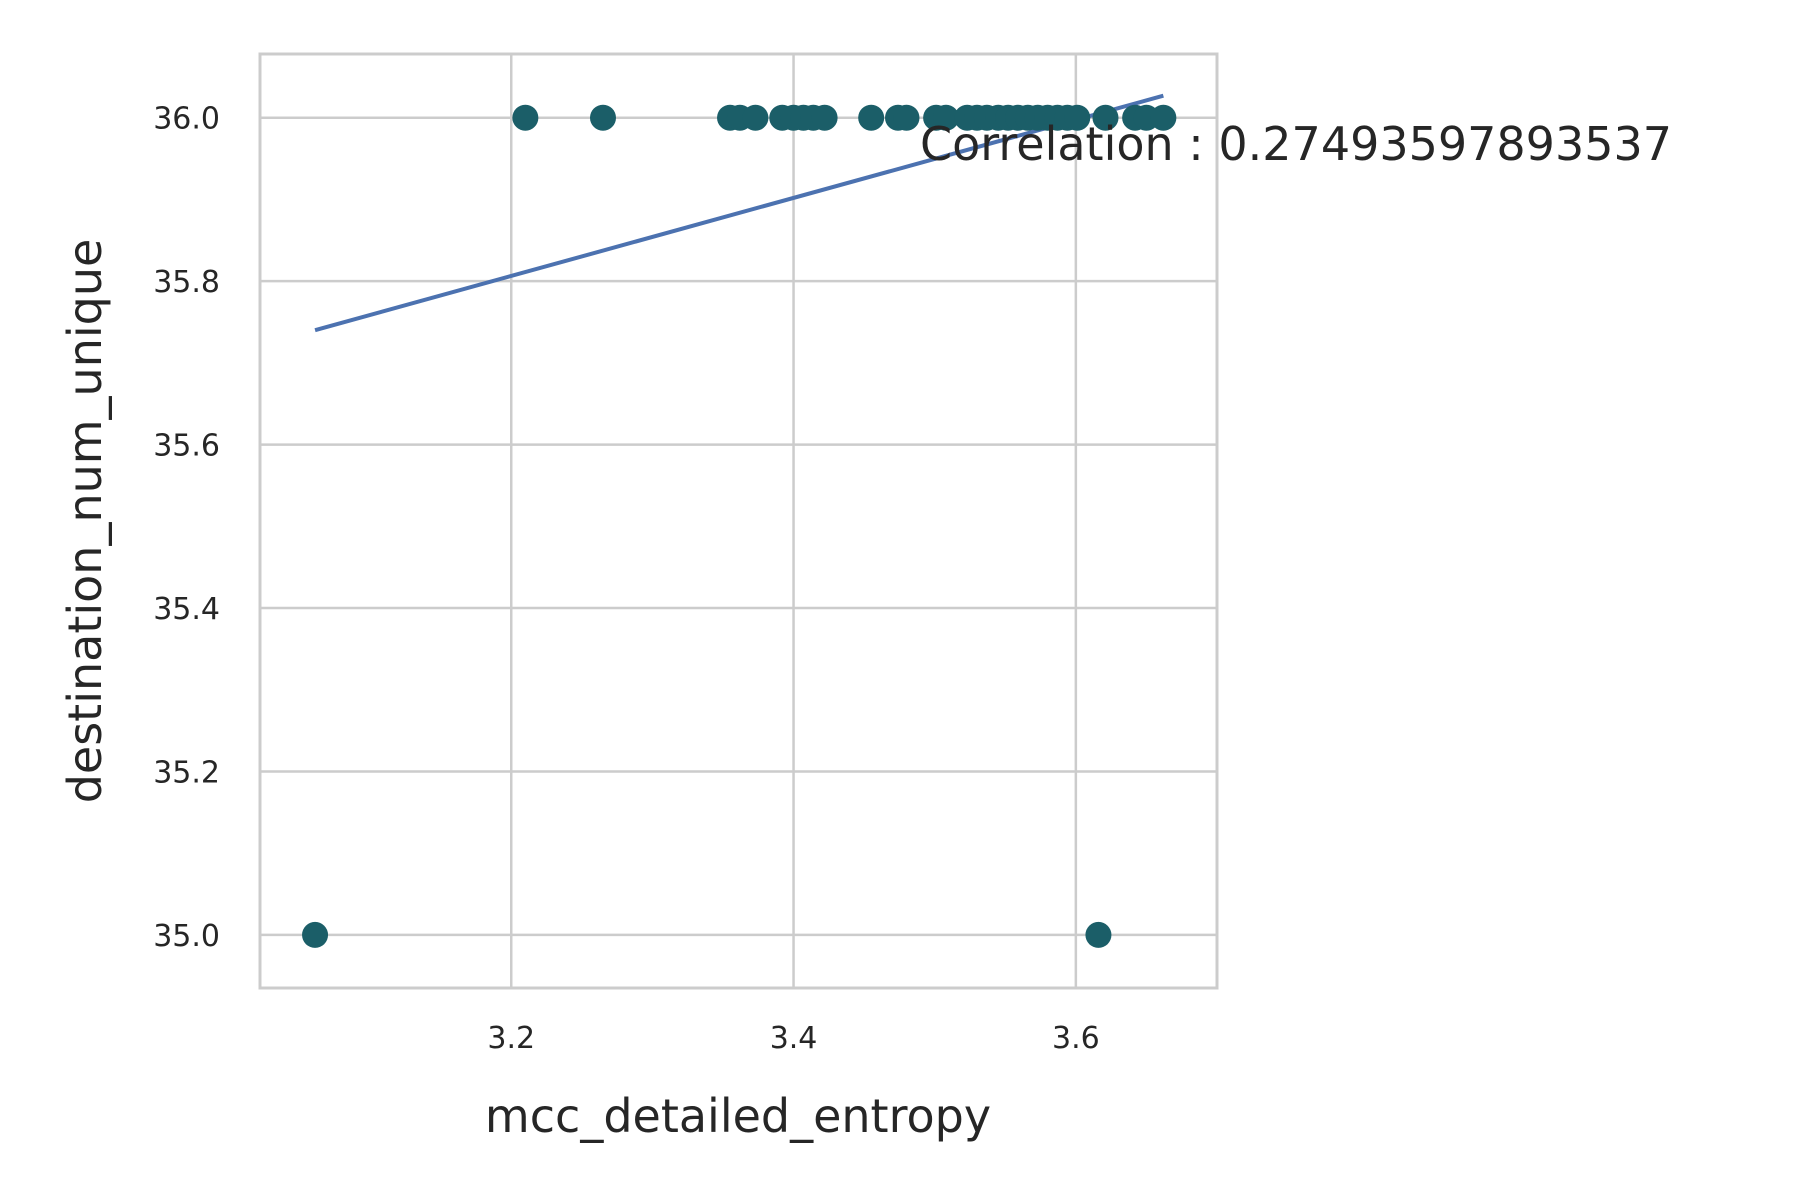 Image resolution: width=1800 pixels, height=1200 pixels. Describe the element at coordinates (738, 1116) in the screenshot. I see `x-axis-label: mcc_detailed_entropy` at that location.